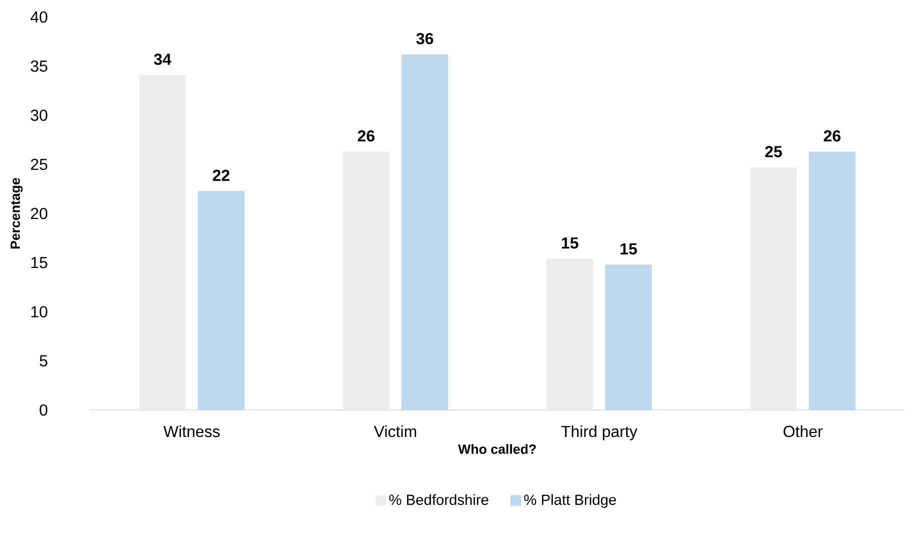 This screenshot has height=533, width=915. What do you see at coordinates (395, 431) in the screenshot?
I see `x-tick-label: Victim` at bounding box center [395, 431].